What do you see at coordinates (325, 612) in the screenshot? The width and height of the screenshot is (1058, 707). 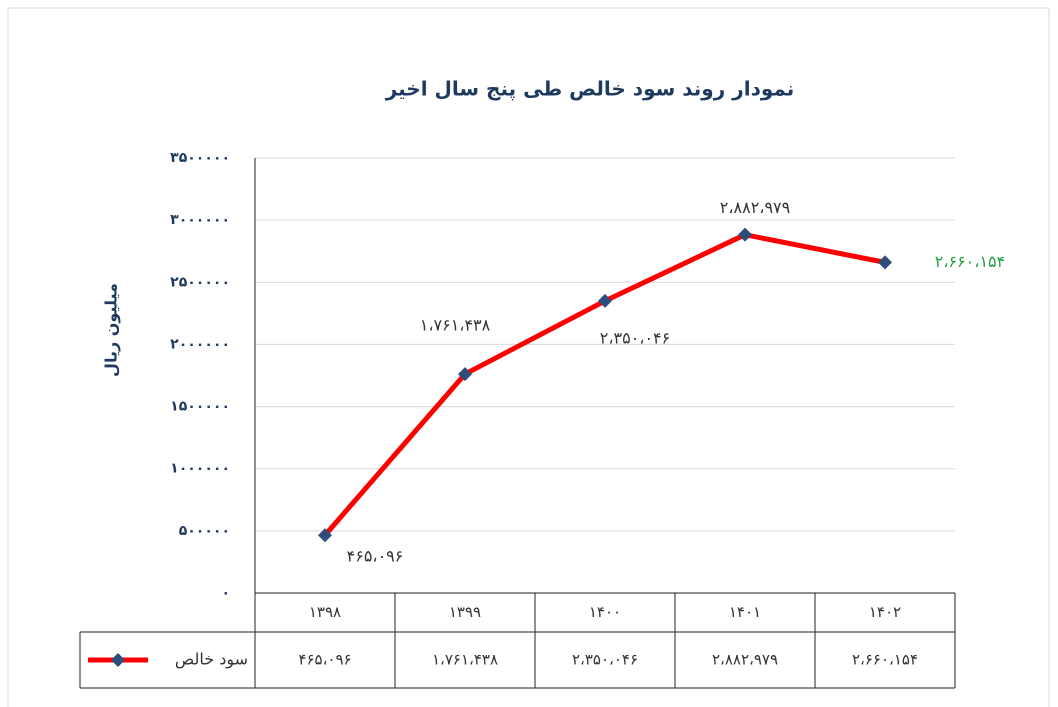 I see `x-tick-label: ۱۳۹۸` at bounding box center [325, 612].